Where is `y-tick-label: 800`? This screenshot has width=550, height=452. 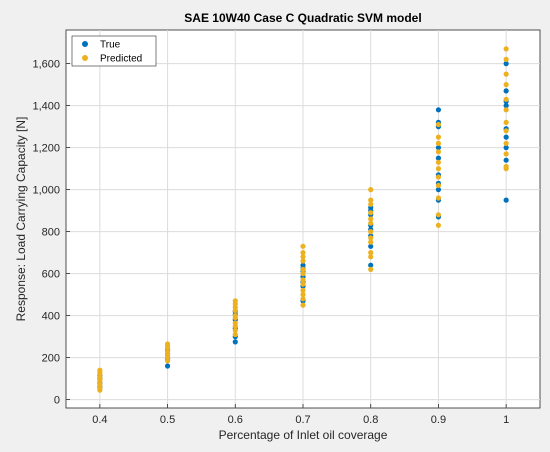
y-tick-label: 800 is located at coordinates (51, 233).